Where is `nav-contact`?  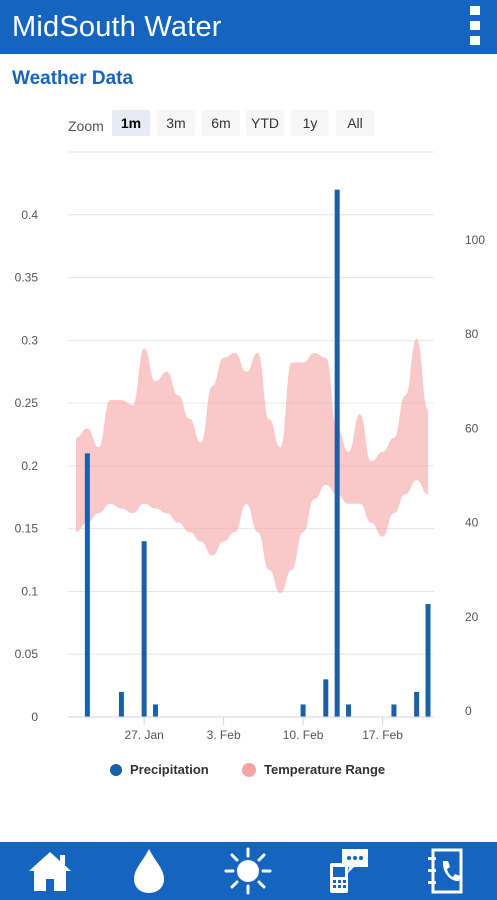 nav-contact is located at coordinates (346, 871).